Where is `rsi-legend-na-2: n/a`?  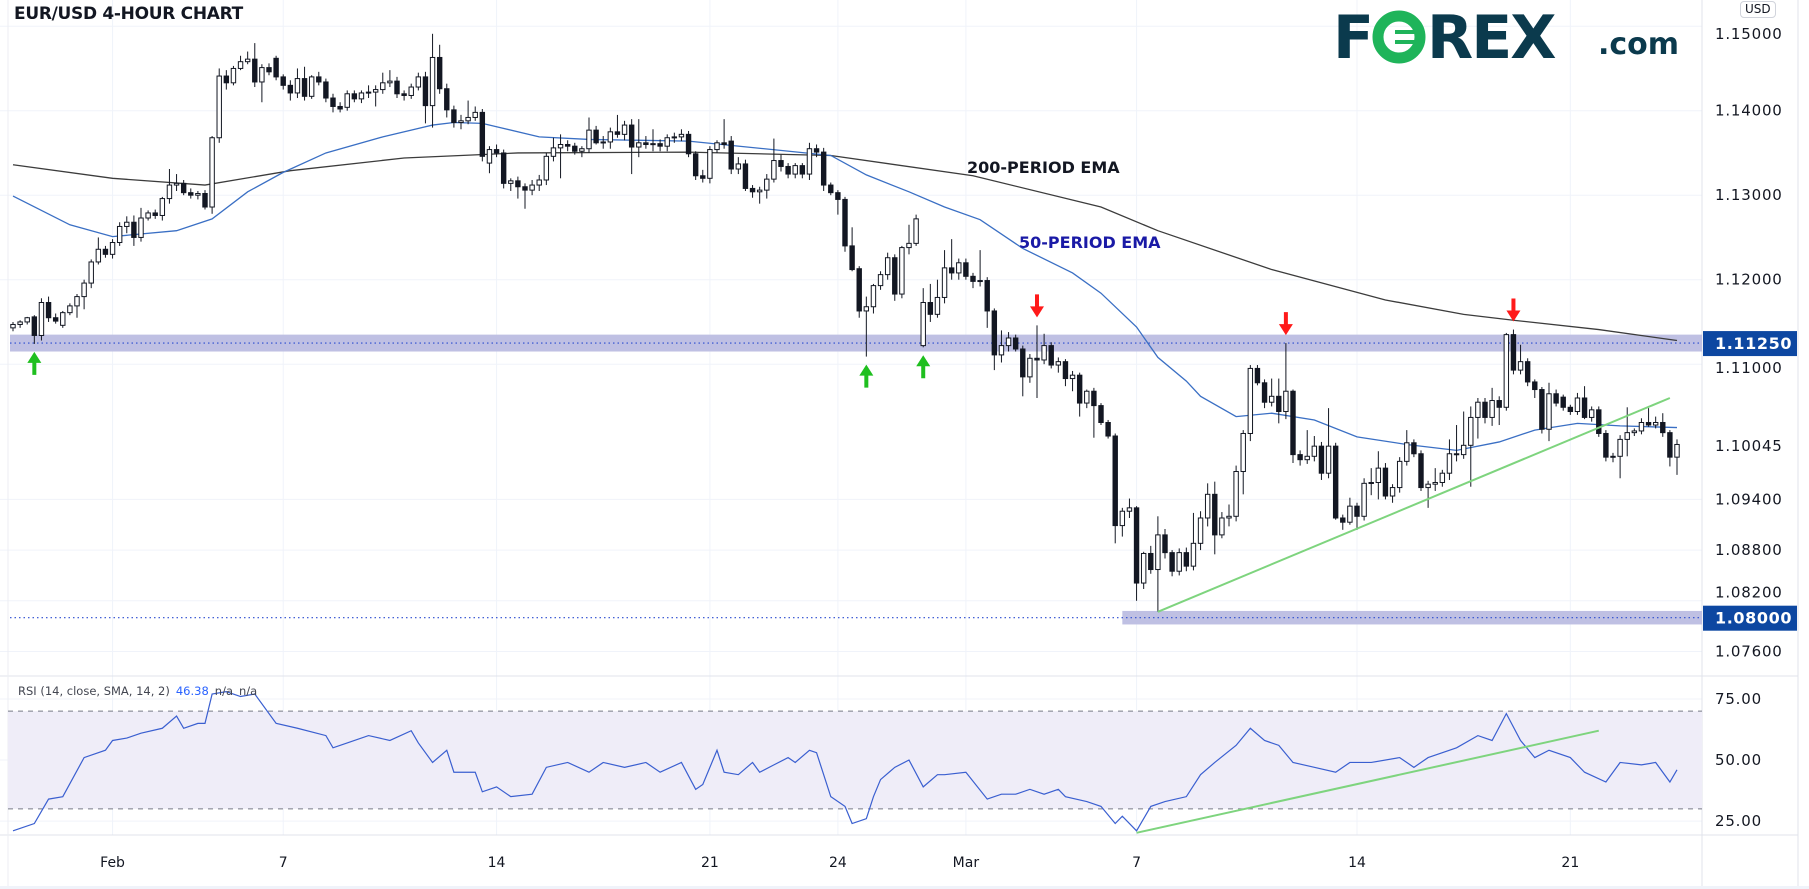
rsi-legend-na-2: n/a is located at coordinates (248, 691).